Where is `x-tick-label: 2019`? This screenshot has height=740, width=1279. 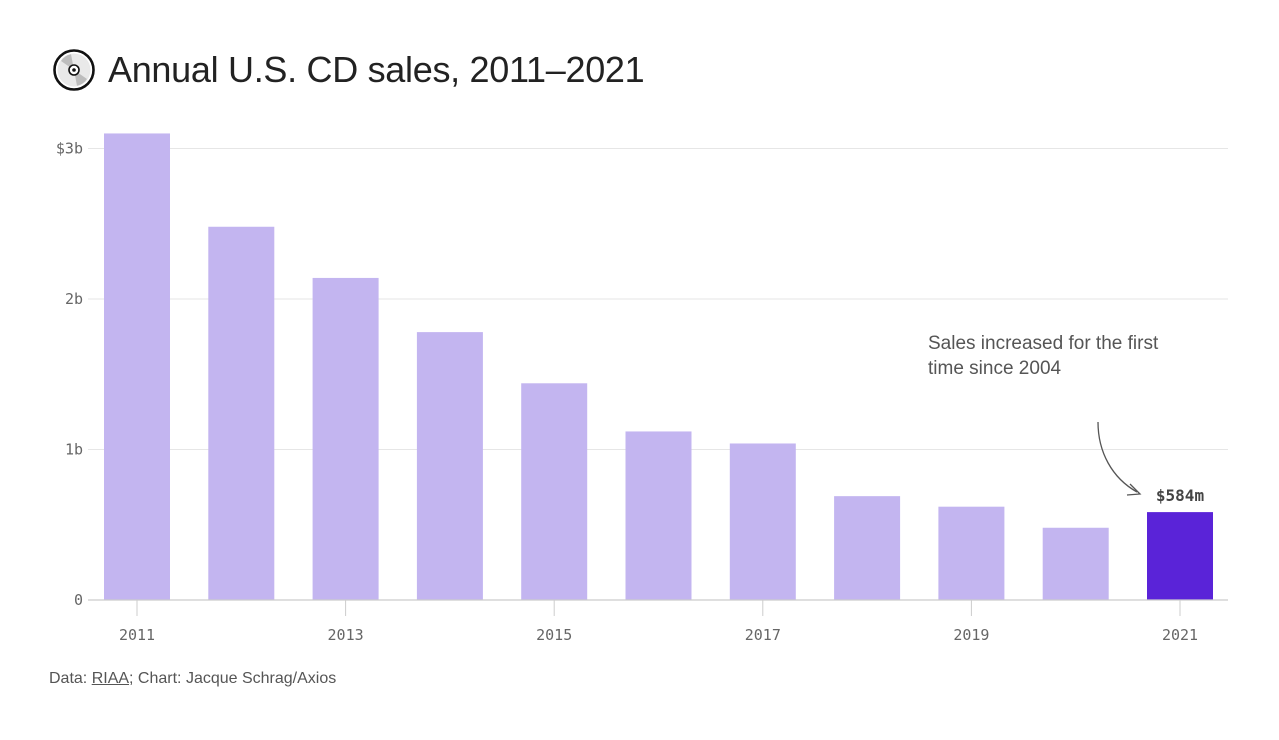
x-tick-label: 2019 is located at coordinates (971, 635).